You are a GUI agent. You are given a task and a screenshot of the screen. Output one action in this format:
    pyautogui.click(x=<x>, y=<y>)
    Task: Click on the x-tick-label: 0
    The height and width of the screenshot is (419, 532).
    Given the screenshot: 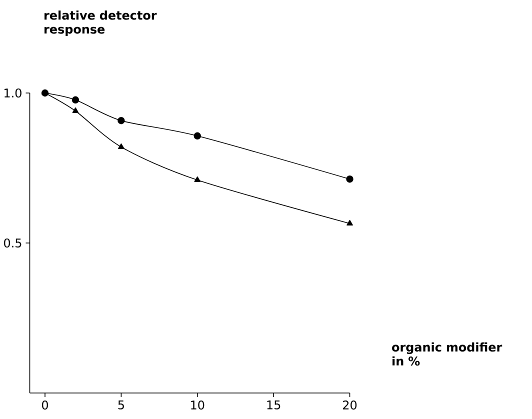 What is the action you would take?
    pyautogui.click(x=45, y=405)
    